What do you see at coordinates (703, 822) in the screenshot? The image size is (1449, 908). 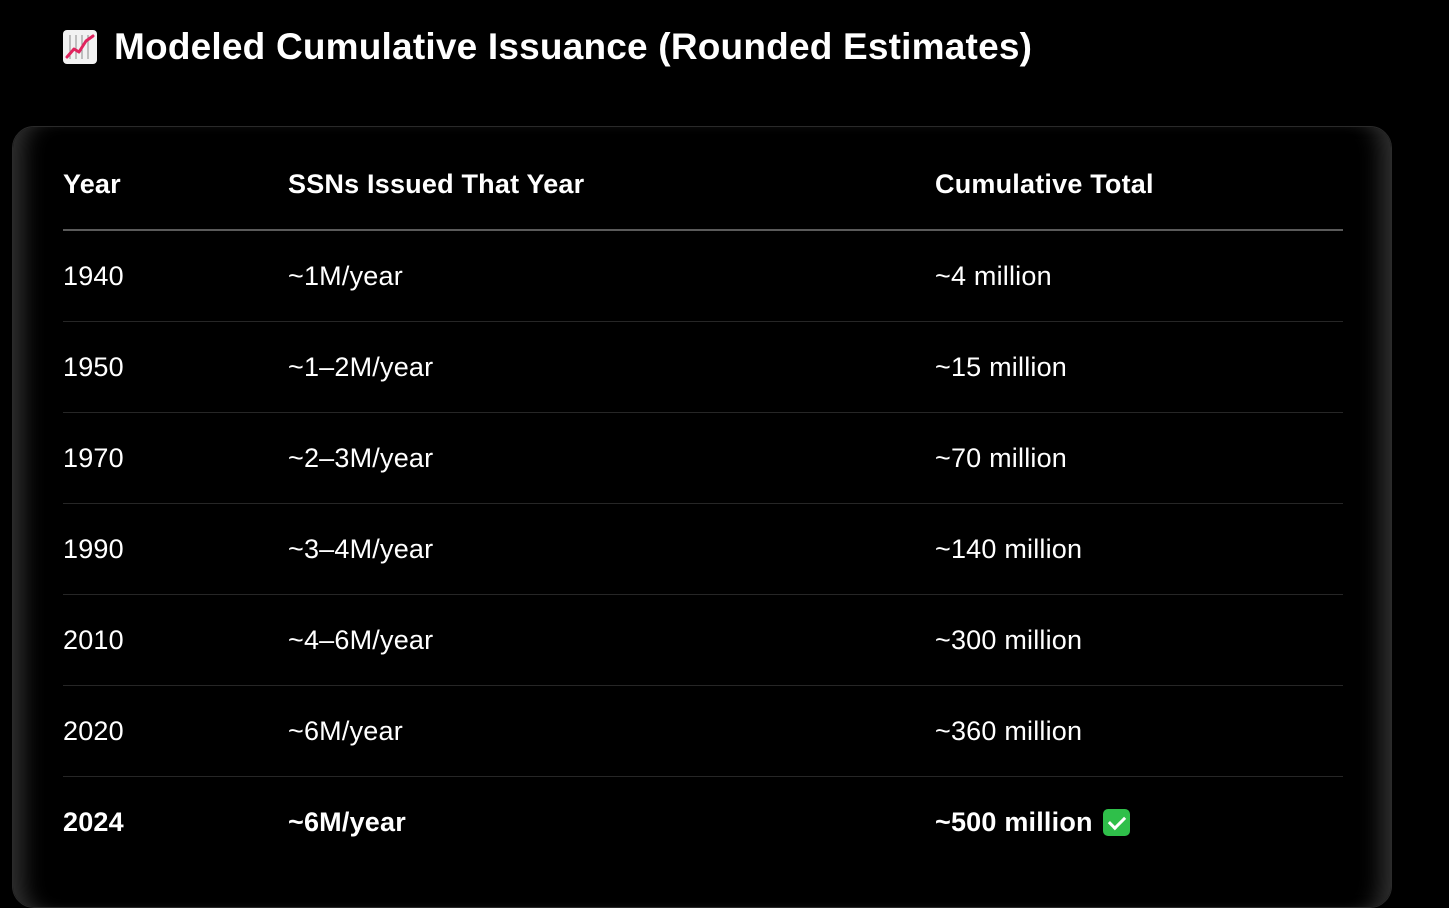 I see `table-row-highlighted: 2024 ~6M/year ~500 million` at bounding box center [703, 822].